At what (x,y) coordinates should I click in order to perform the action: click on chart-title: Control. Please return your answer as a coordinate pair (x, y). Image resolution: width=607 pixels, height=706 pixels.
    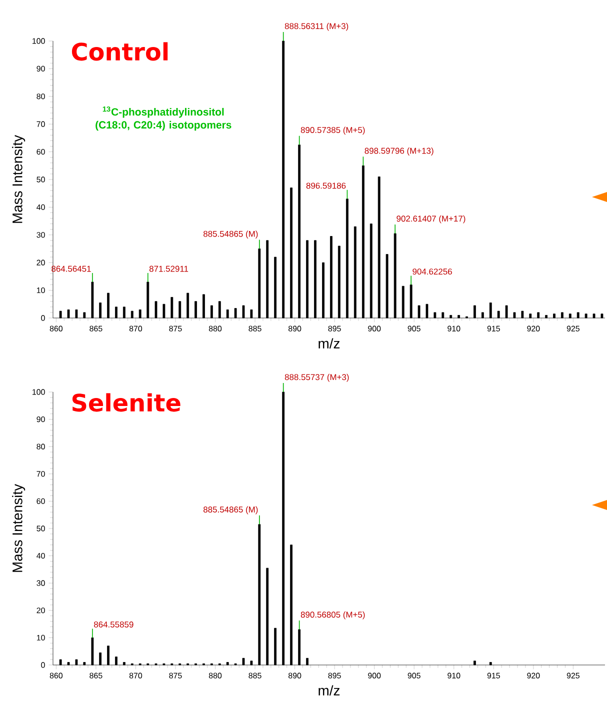
    Looking at the image, I should click on (120, 51).